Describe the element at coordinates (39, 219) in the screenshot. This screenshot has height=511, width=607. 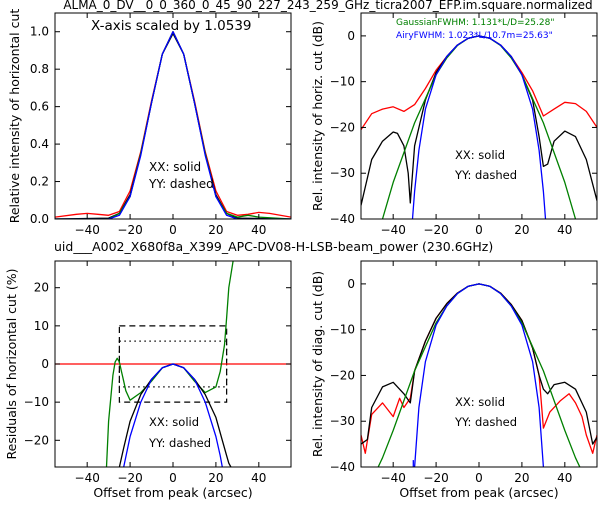
I see `y-tick-label: 0.0` at that location.